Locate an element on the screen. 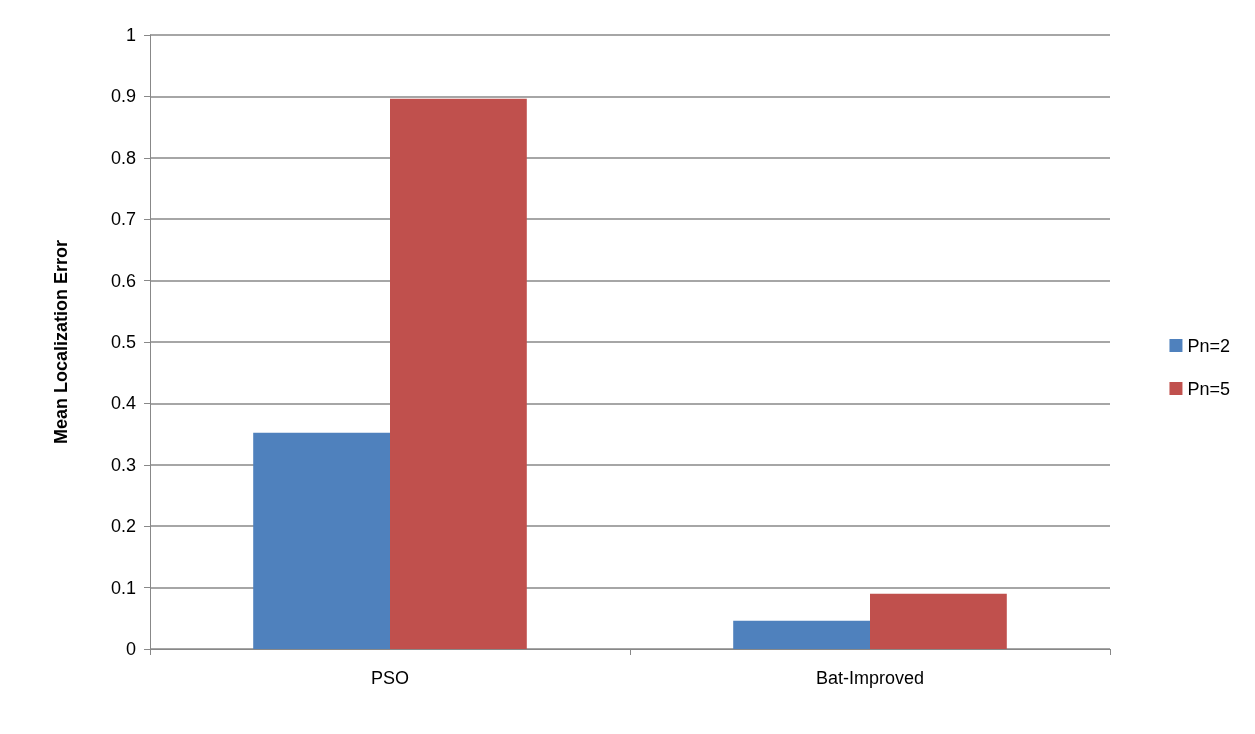 Image resolution: width=1255 pixels, height=734 pixels. y-tick-label: 0.4 is located at coordinates (123, 403).